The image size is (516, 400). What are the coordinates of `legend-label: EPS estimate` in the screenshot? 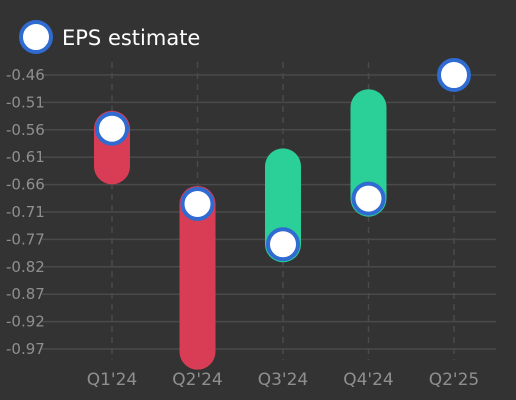 It's located at (131, 38).